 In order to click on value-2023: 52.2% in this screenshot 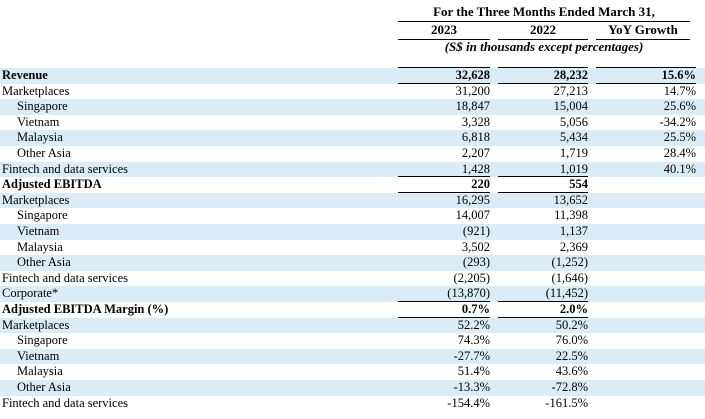, I will do `click(473, 324)`.